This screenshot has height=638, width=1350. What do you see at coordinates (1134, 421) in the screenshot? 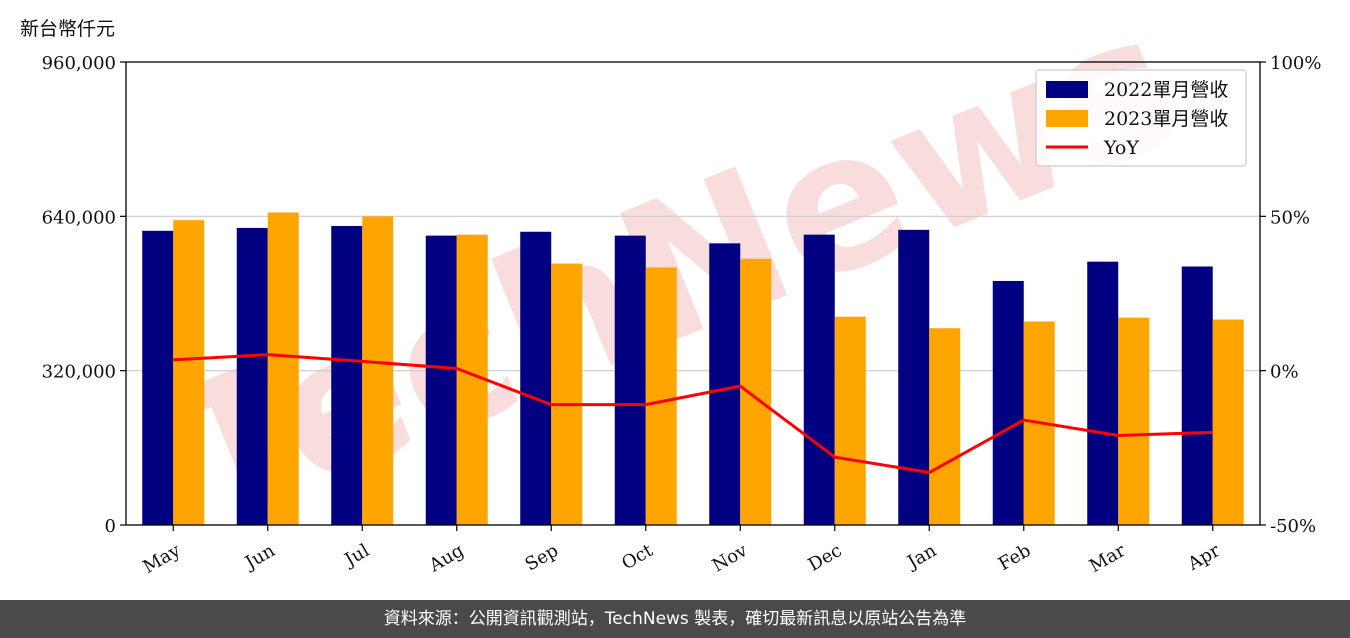
I see `bar-2023-mar` at bounding box center [1134, 421].